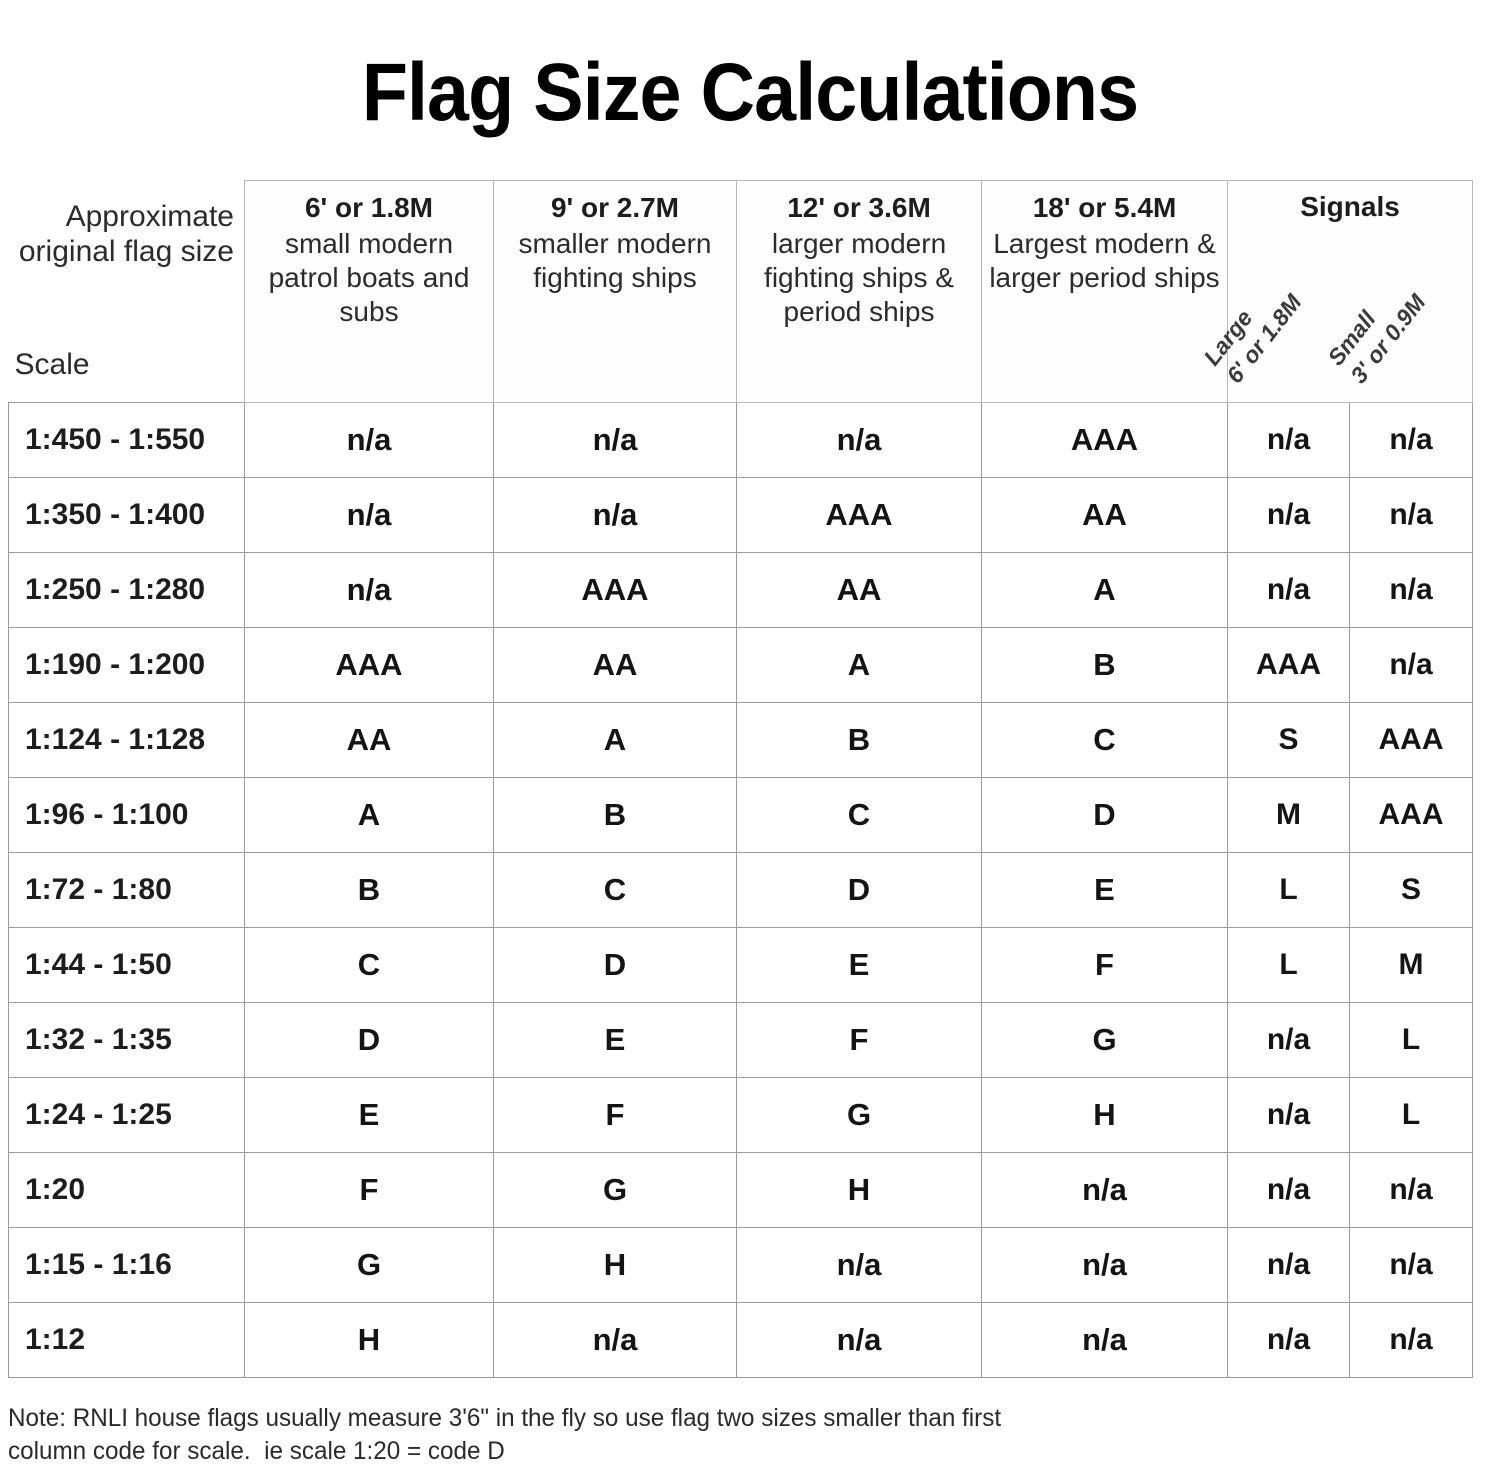 The height and width of the screenshot is (1475, 1500). I want to click on table-row: 1:44 - 1:50 C D E F L M, so click(740, 965).